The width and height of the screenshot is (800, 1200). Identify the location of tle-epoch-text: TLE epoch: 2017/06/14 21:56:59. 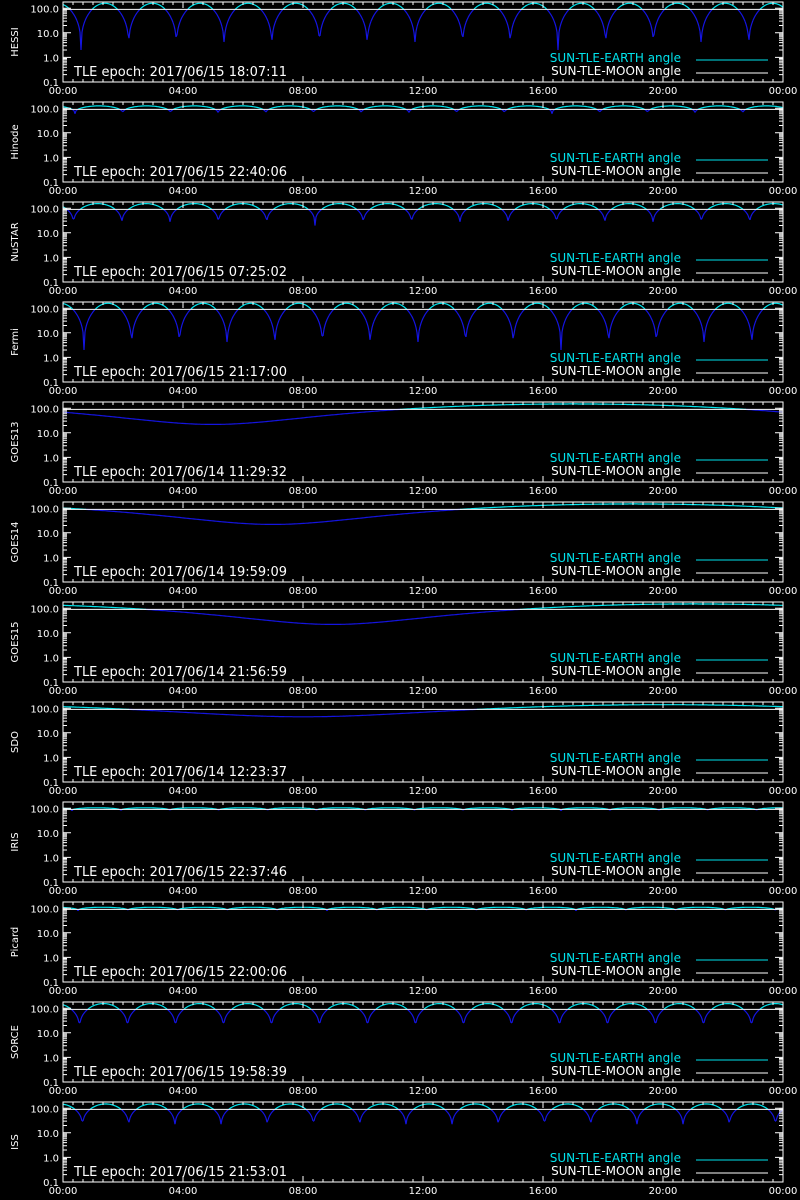
(180, 672).